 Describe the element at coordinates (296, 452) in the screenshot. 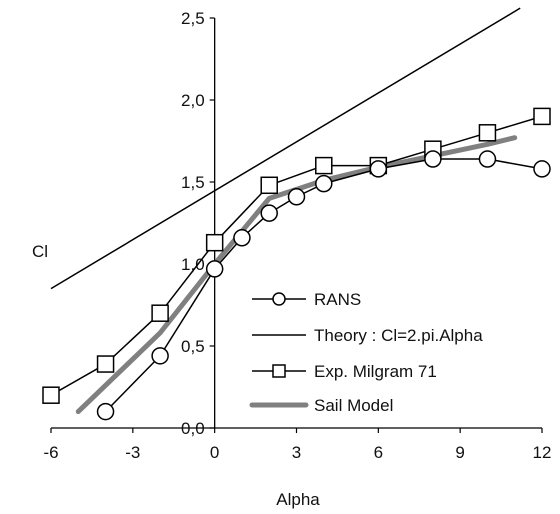

I see `x-tick-label: 3` at that location.